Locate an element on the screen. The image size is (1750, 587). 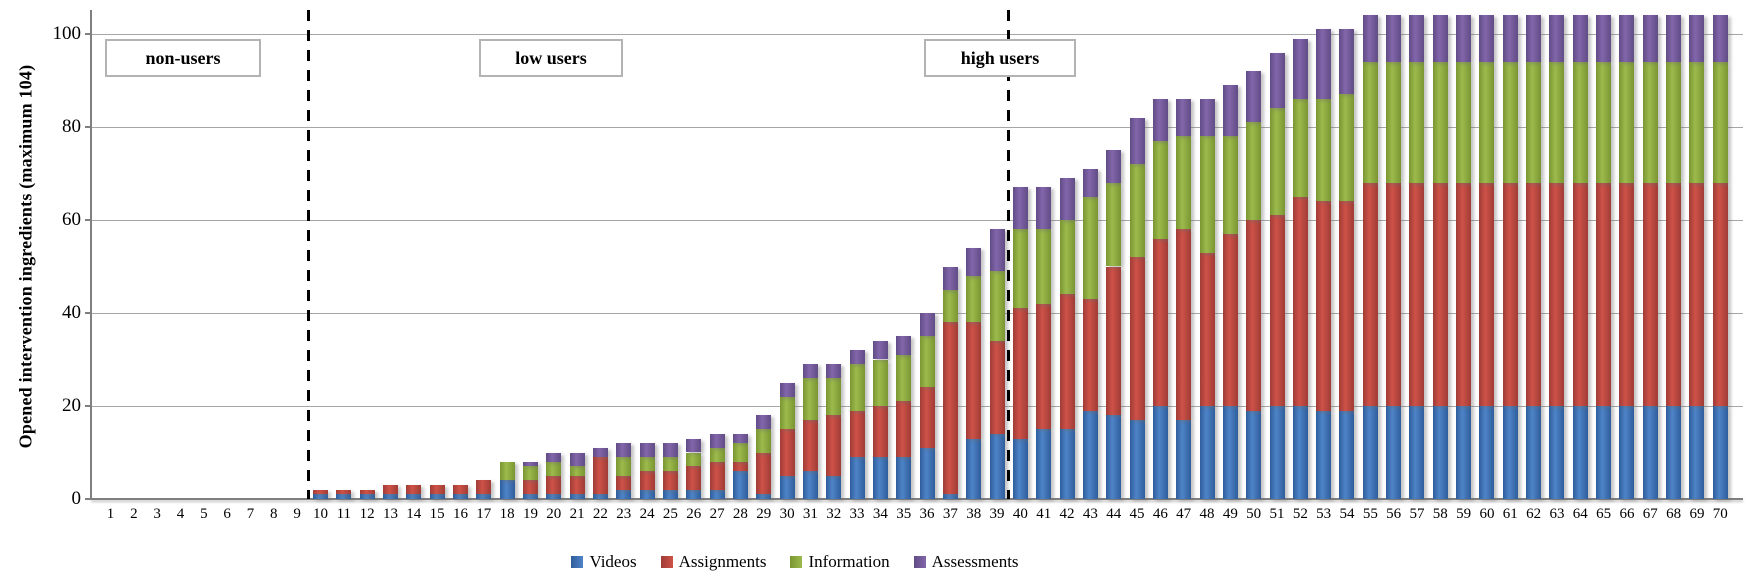
legend-item-information: Information is located at coordinates (840, 562).